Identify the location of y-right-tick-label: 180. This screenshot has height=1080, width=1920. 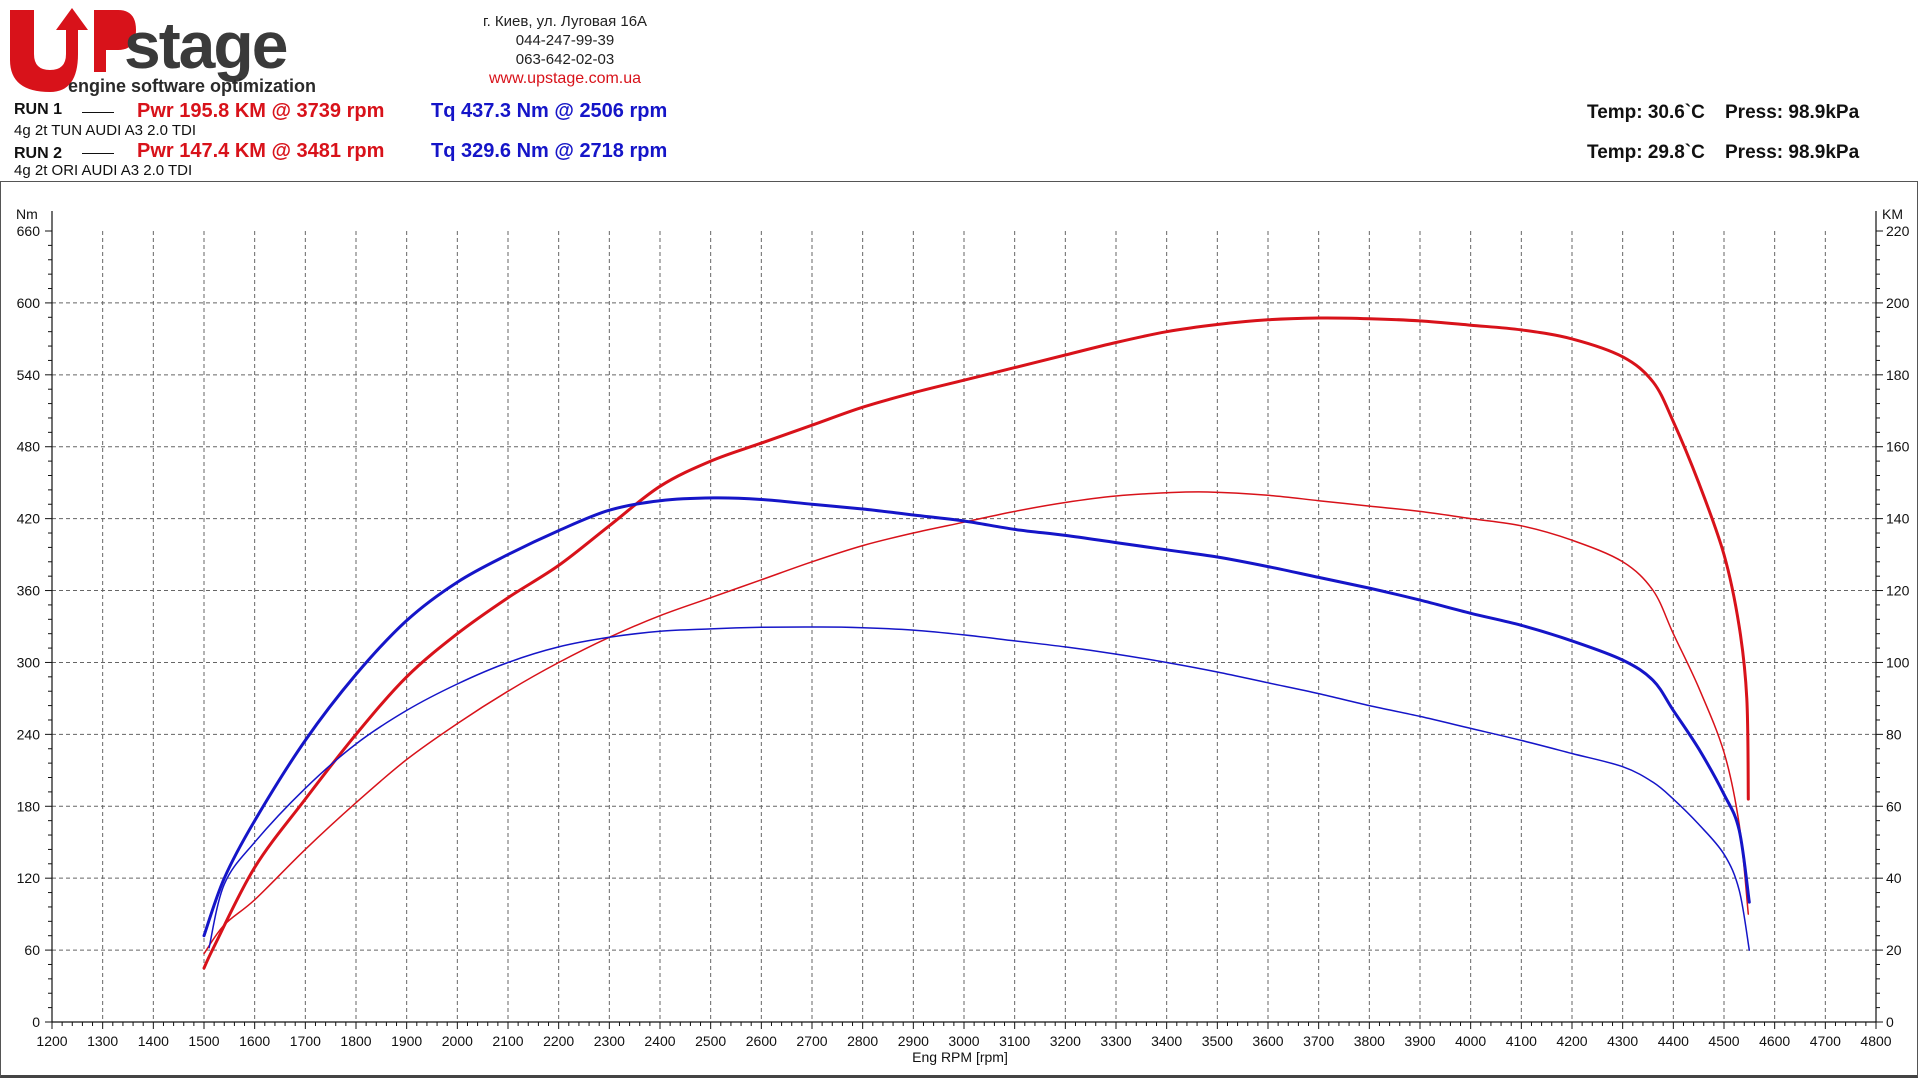
(1898, 375).